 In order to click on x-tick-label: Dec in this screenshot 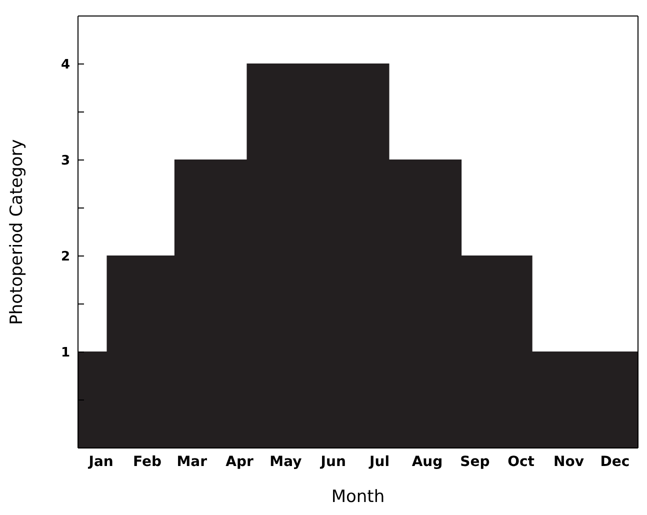, I will do `click(615, 462)`.